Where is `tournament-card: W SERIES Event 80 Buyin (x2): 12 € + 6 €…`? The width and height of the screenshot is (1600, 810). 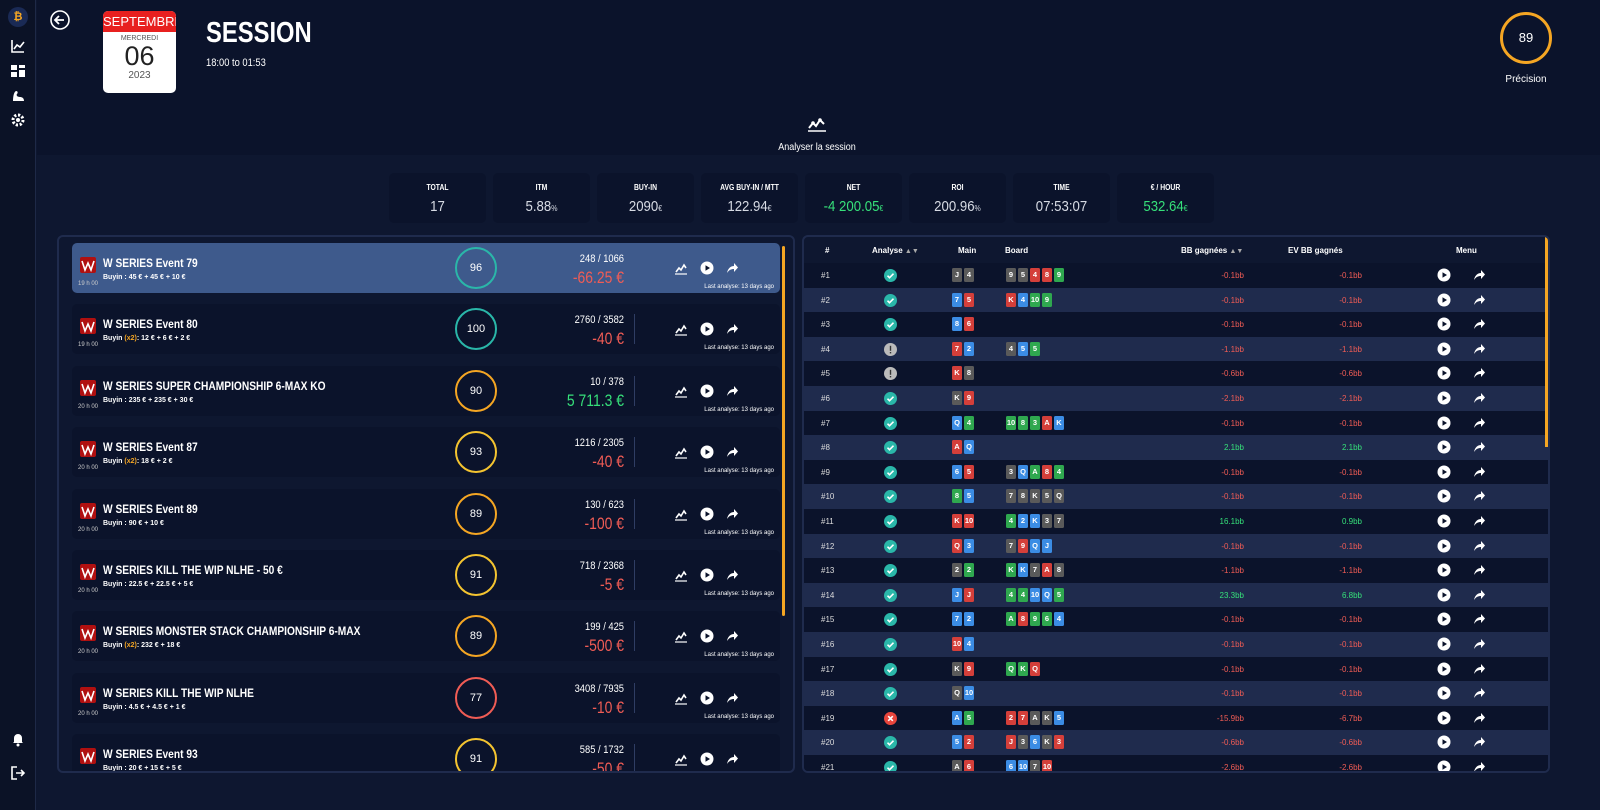
tournament-card: W SERIES Event 80 Buyin (x2): 12 € + 6 €… is located at coordinates (426, 329).